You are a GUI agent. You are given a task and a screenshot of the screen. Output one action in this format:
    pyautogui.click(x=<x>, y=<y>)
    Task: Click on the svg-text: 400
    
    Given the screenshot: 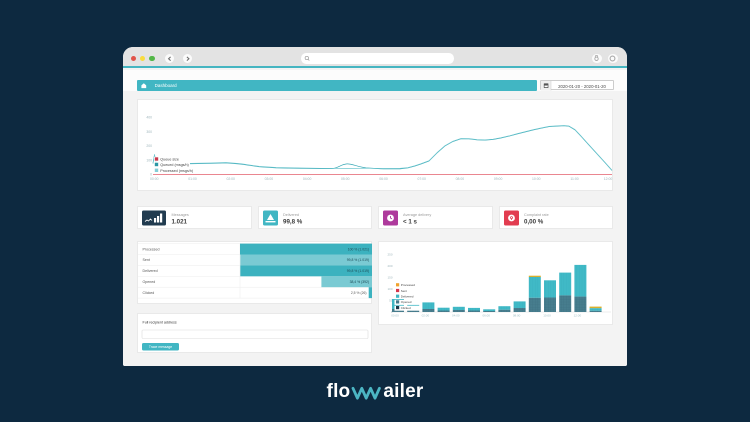 What is the action you would take?
    pyautogui.click(x=149, y=118)
    